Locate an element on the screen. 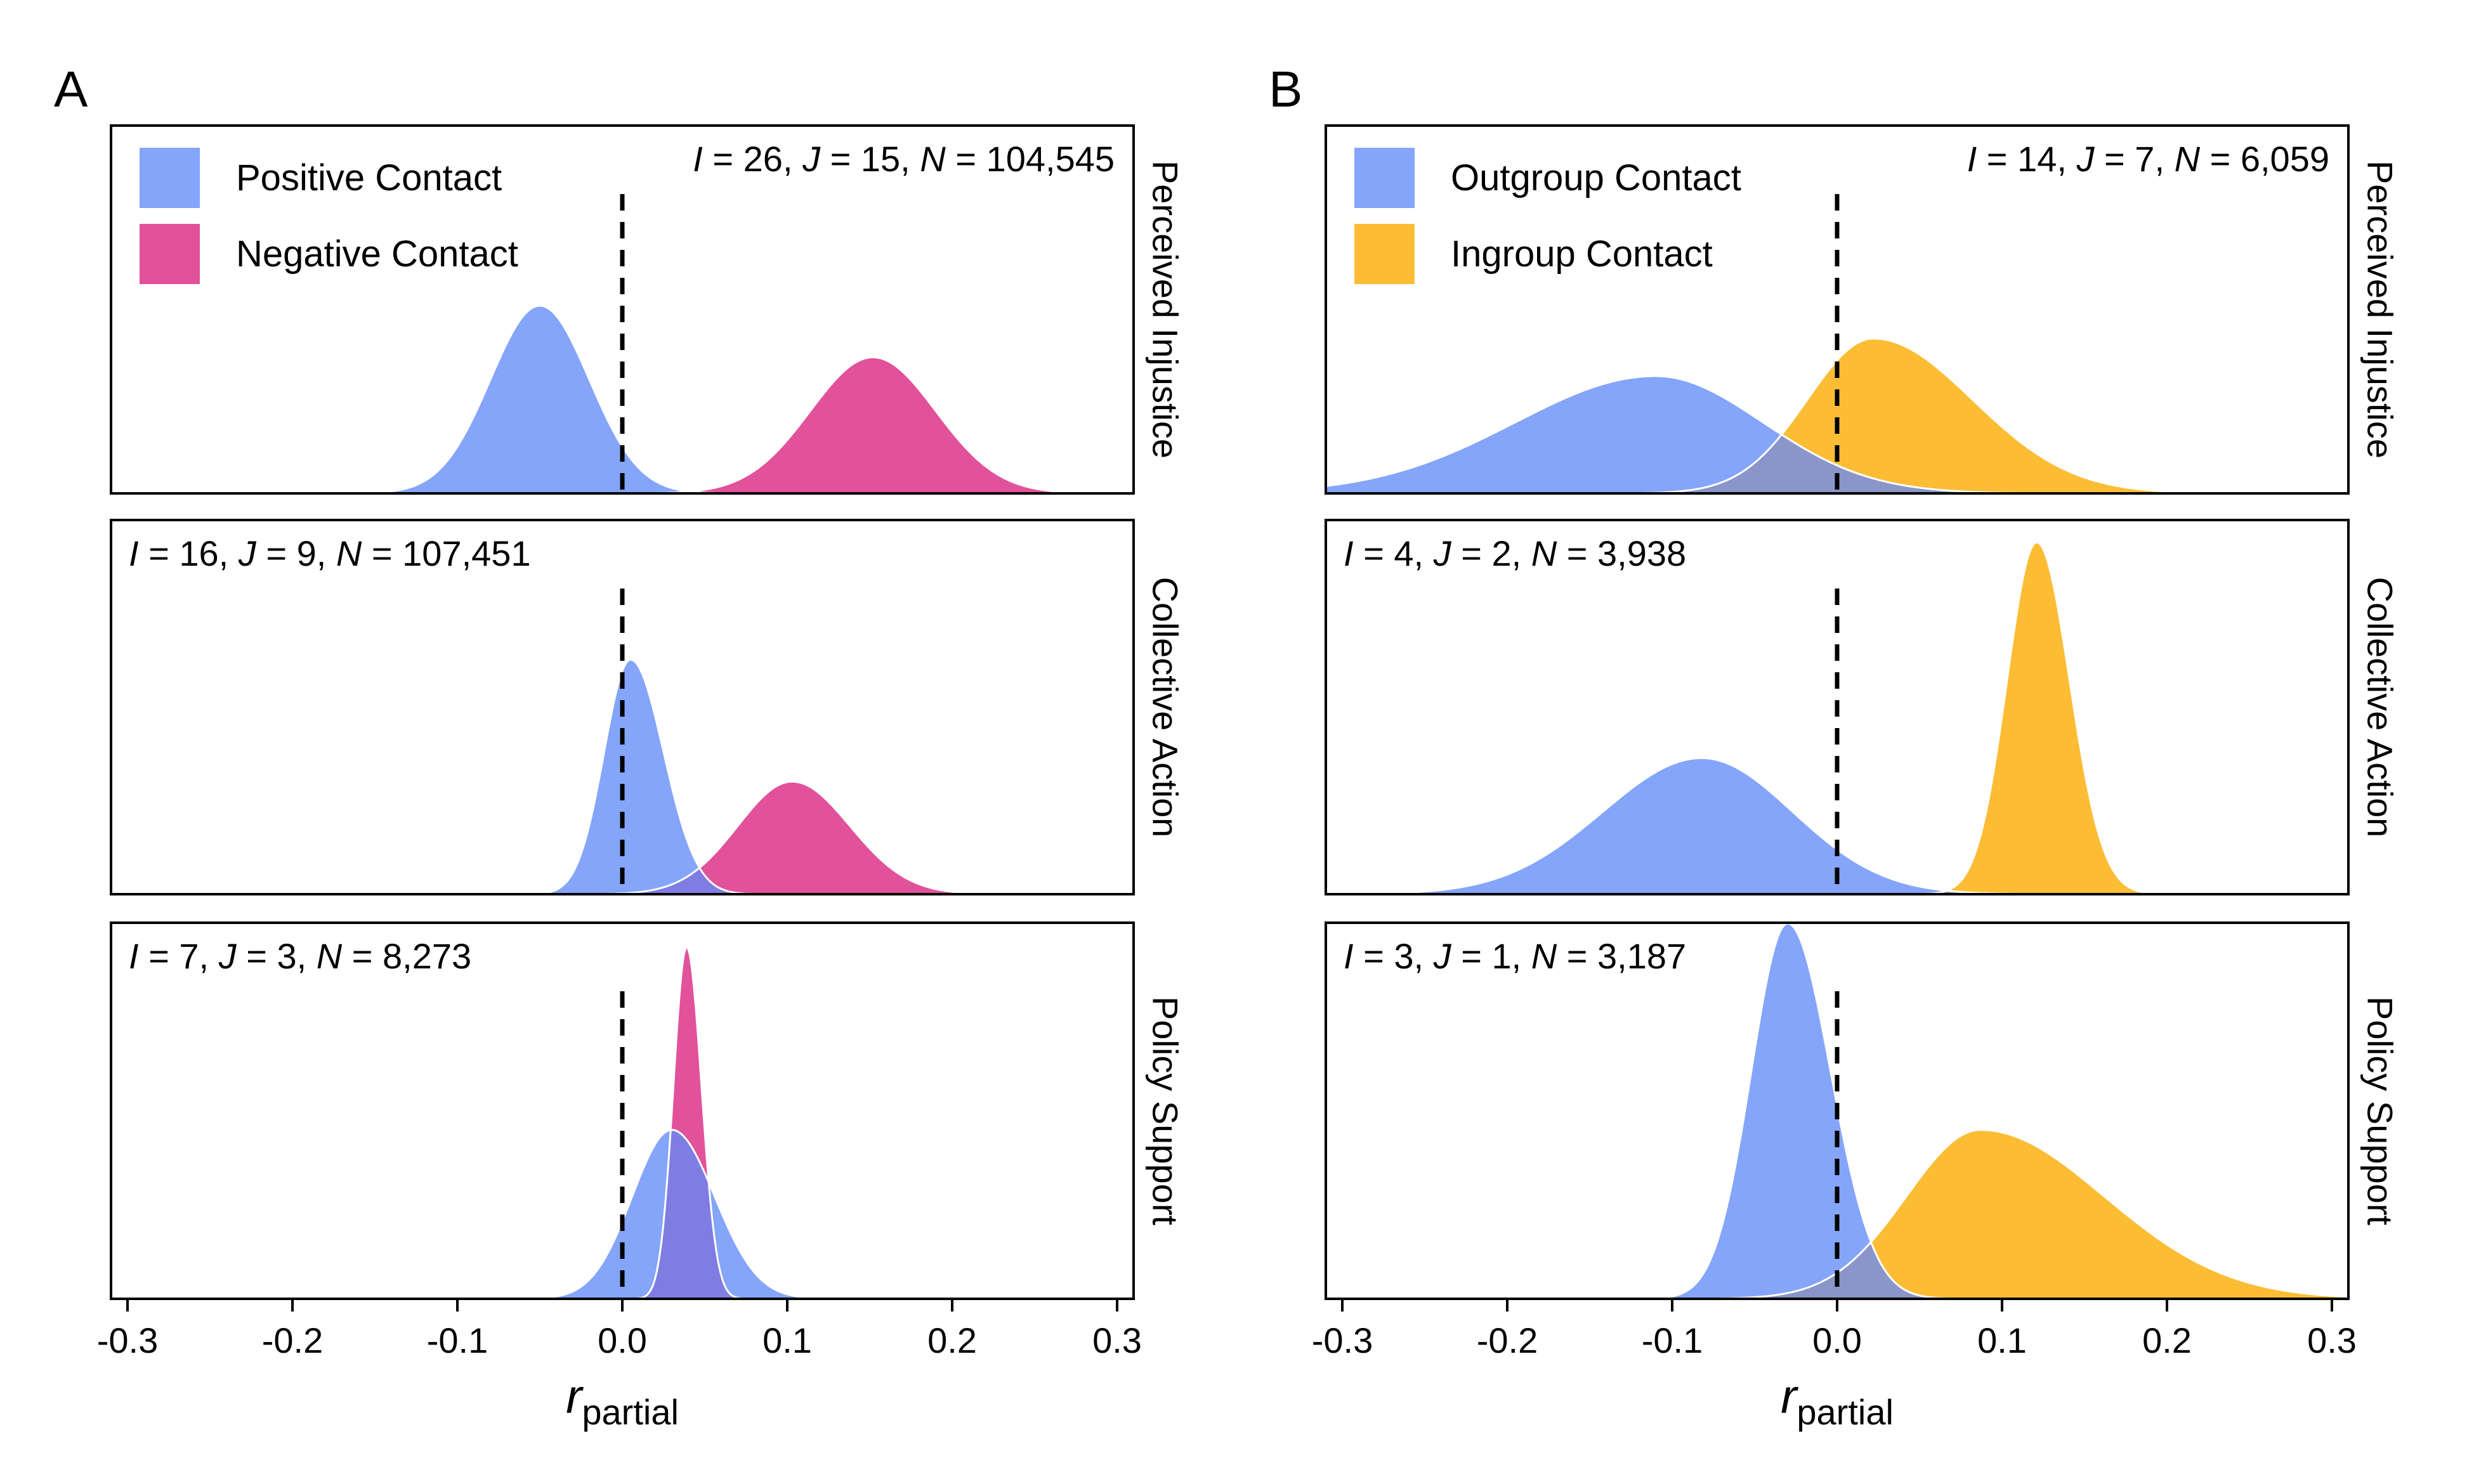 This screenshot has width=2474, height=1484. sample-stats: I = 3, J = 1, N = 3,187 is located at coordinates (1515, 956).